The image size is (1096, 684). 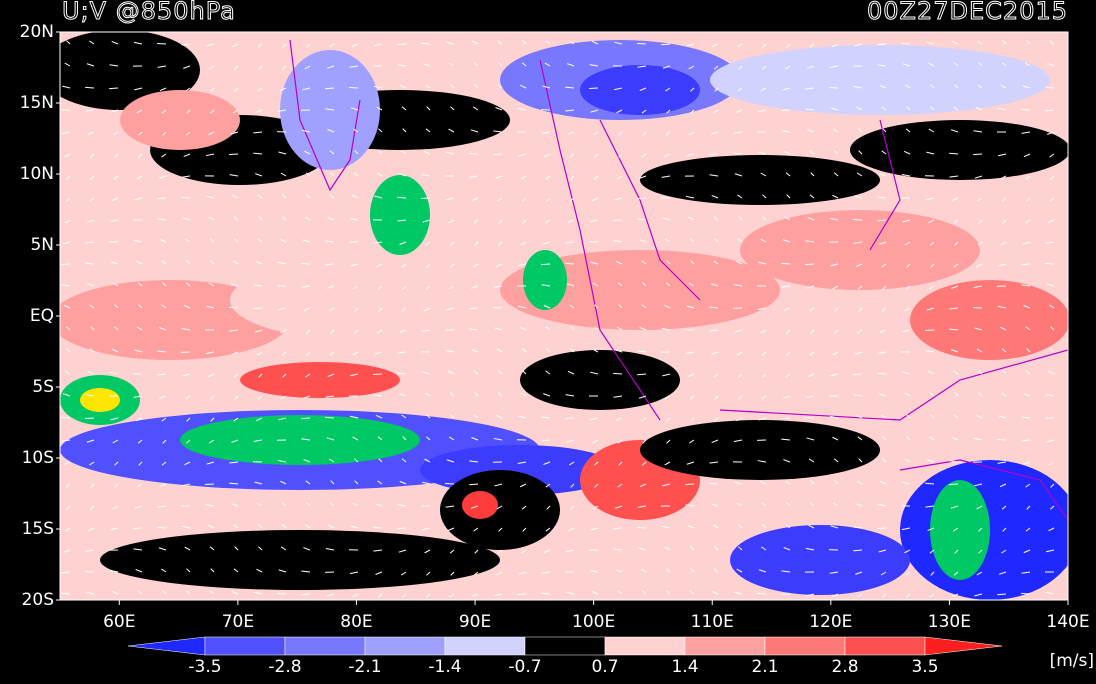 What do you see at coordinates (764, 667) in the screenshot?
I see `colorbar-label: 2.1` at bounding box center [764, 667].